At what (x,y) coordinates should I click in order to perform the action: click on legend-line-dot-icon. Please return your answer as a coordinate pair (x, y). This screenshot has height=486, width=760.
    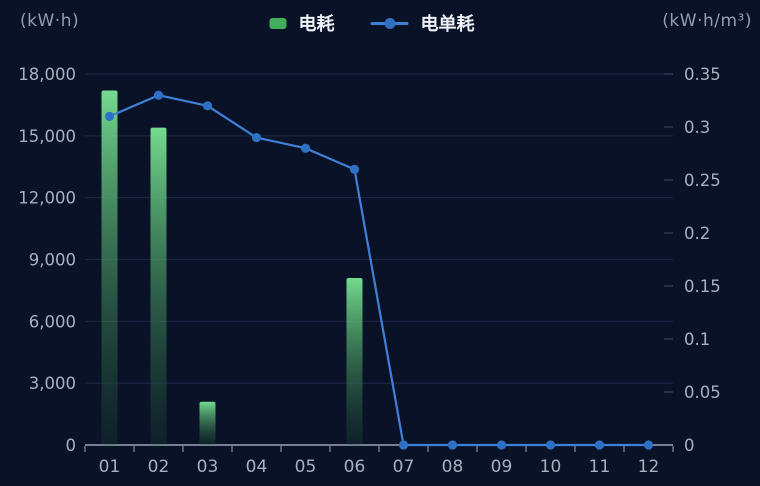
    Looking at the image, I should click on (389, 23).